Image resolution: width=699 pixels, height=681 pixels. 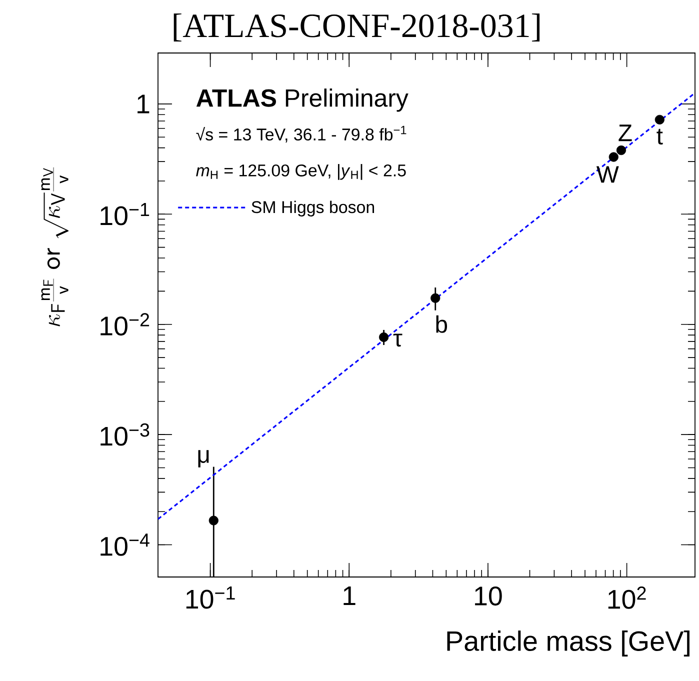 I want to click on y-tick-label: 1, so click(x=144, y=104).